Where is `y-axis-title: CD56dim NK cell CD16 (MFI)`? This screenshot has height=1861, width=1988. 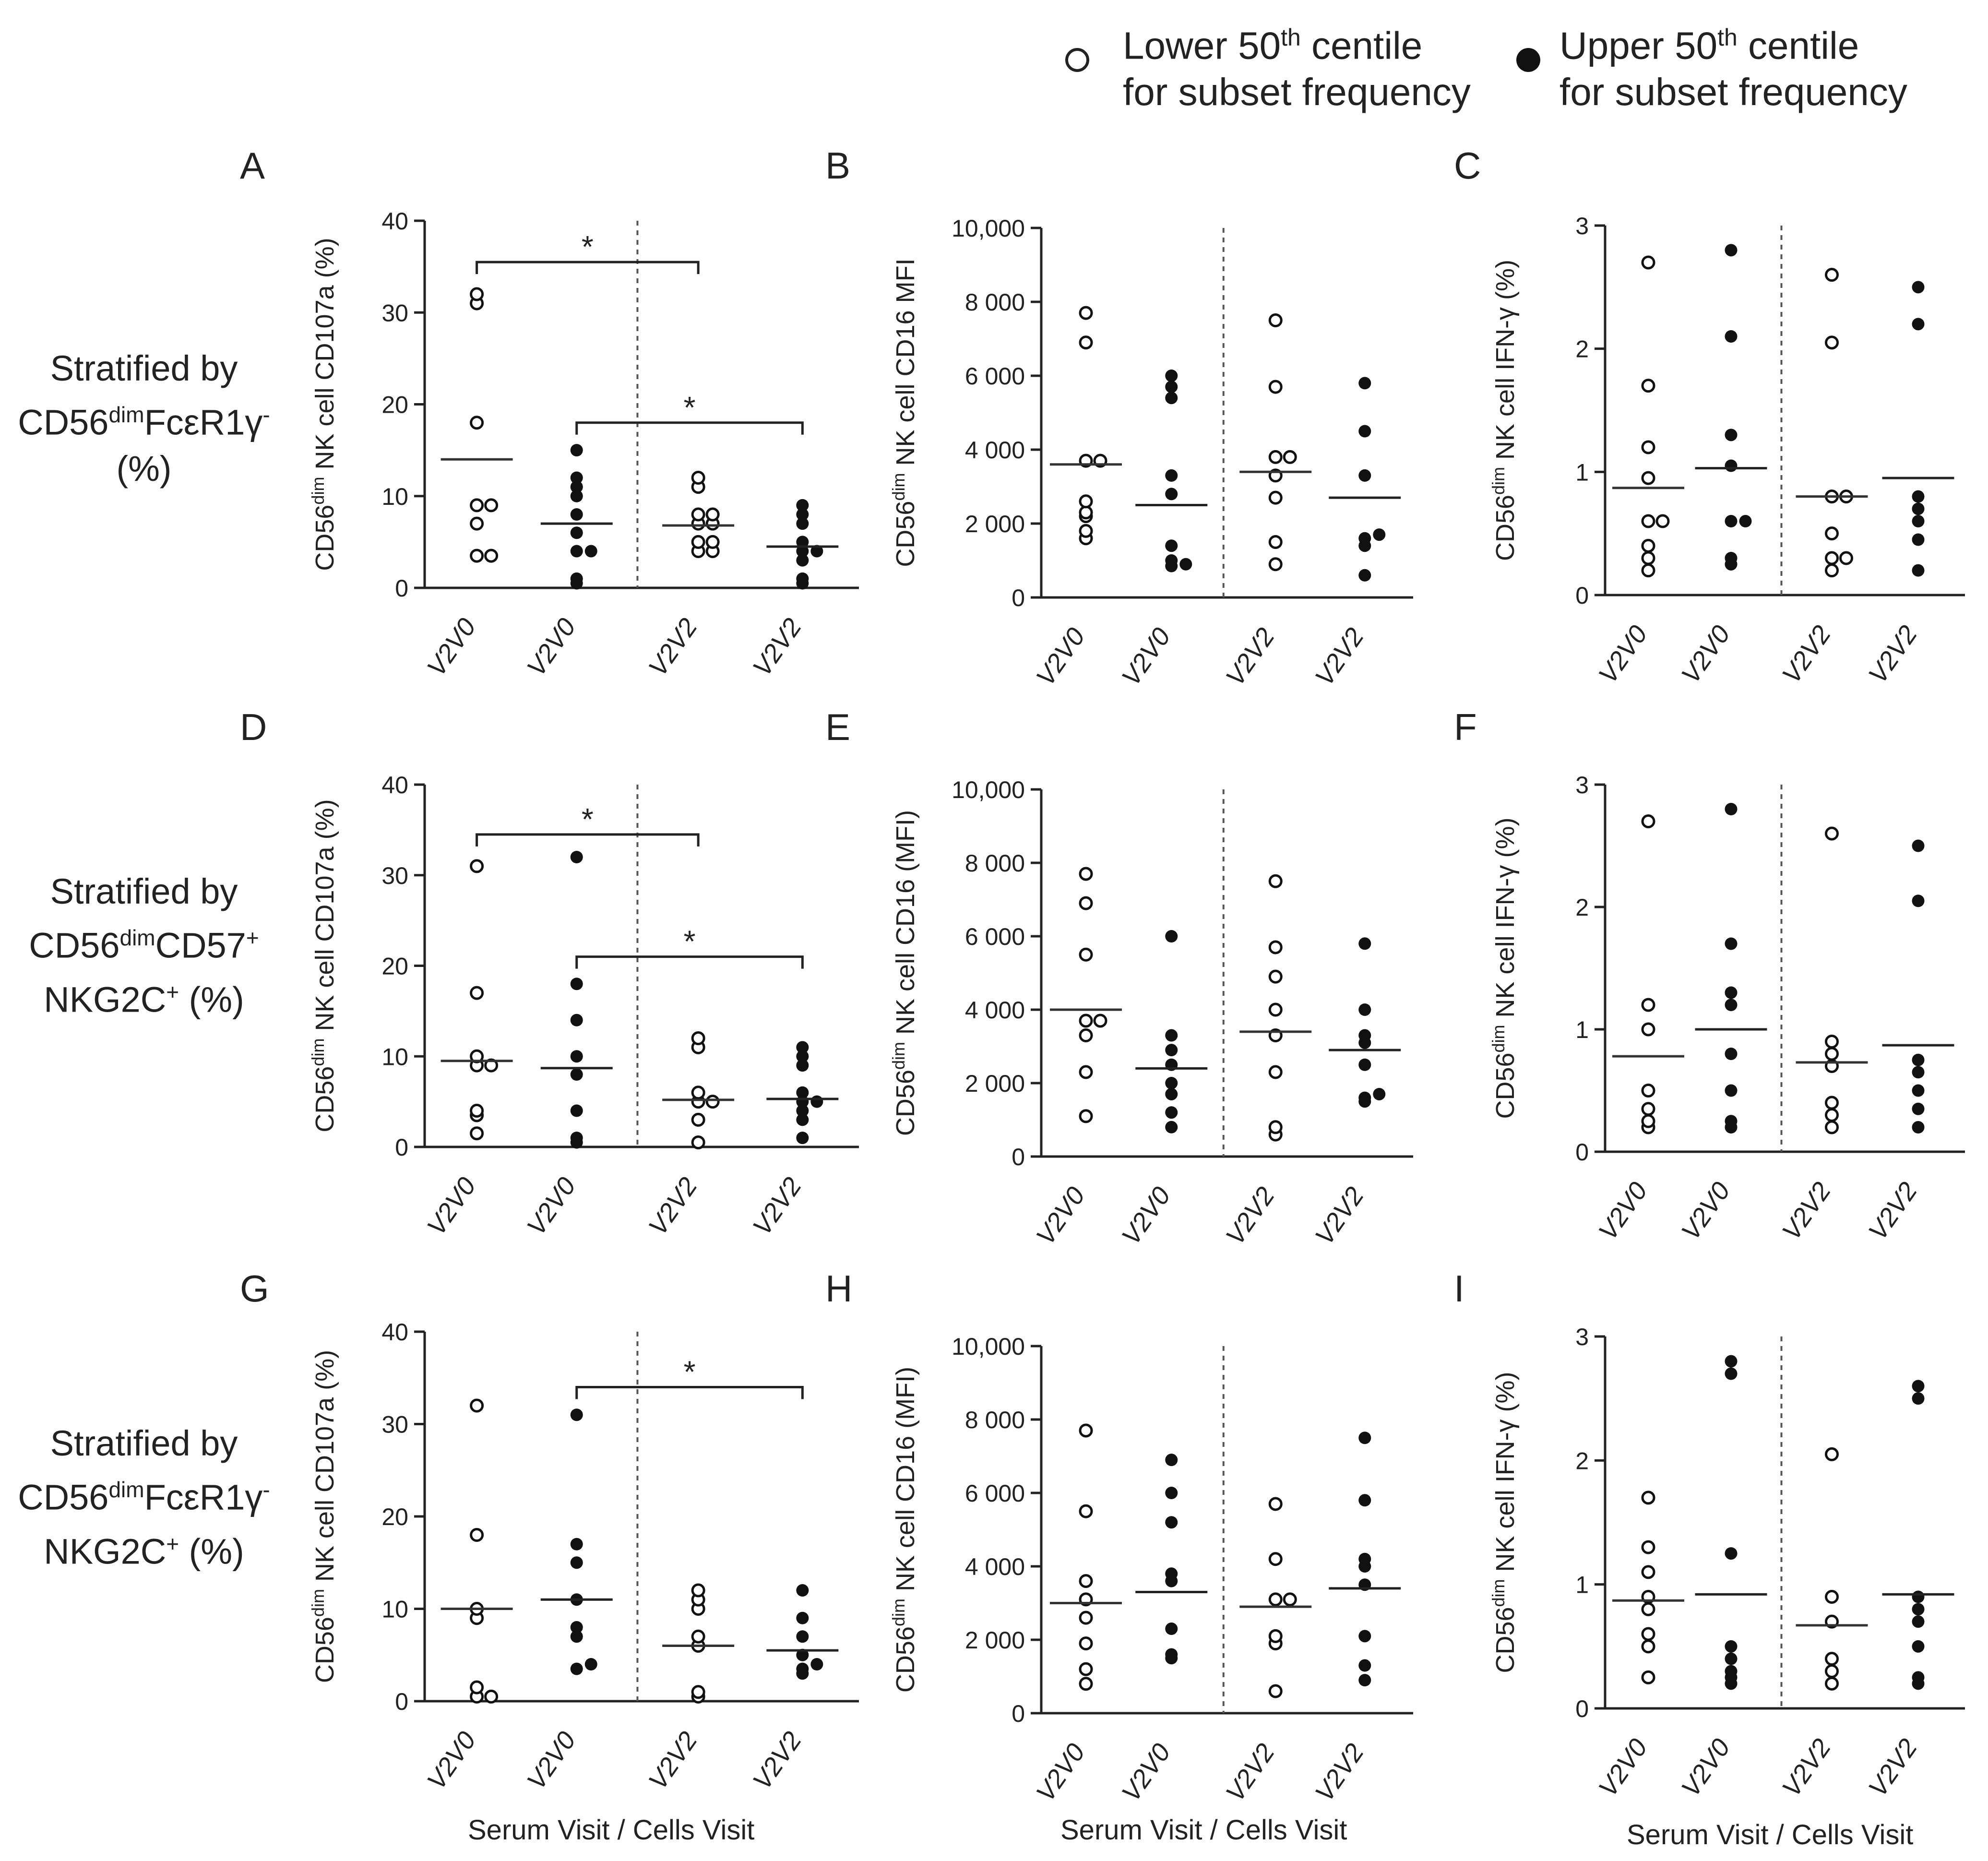
y-axis-title: CD56dim NK cell CD16 (MFI) is located at coordinates (905, 1530).